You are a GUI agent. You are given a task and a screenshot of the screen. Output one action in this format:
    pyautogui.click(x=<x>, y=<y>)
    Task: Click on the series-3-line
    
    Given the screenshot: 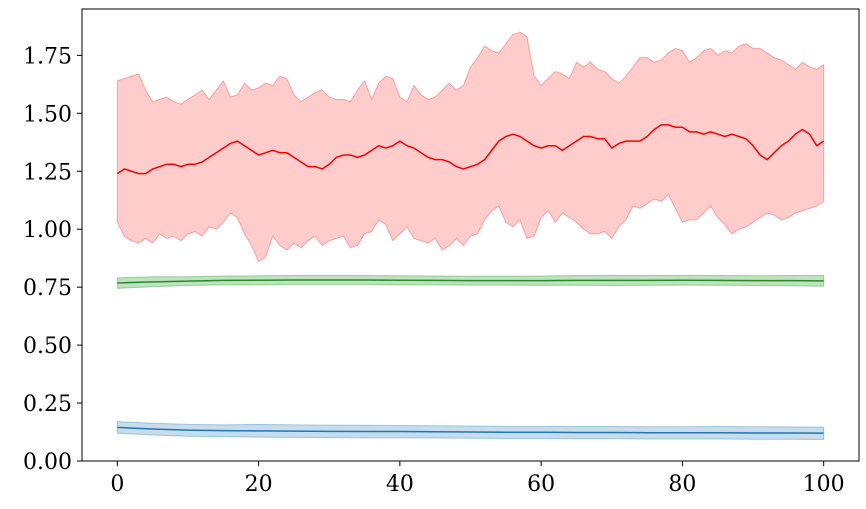 What is the action you would take?
    pyautogui.click(x=470, y=430)
    